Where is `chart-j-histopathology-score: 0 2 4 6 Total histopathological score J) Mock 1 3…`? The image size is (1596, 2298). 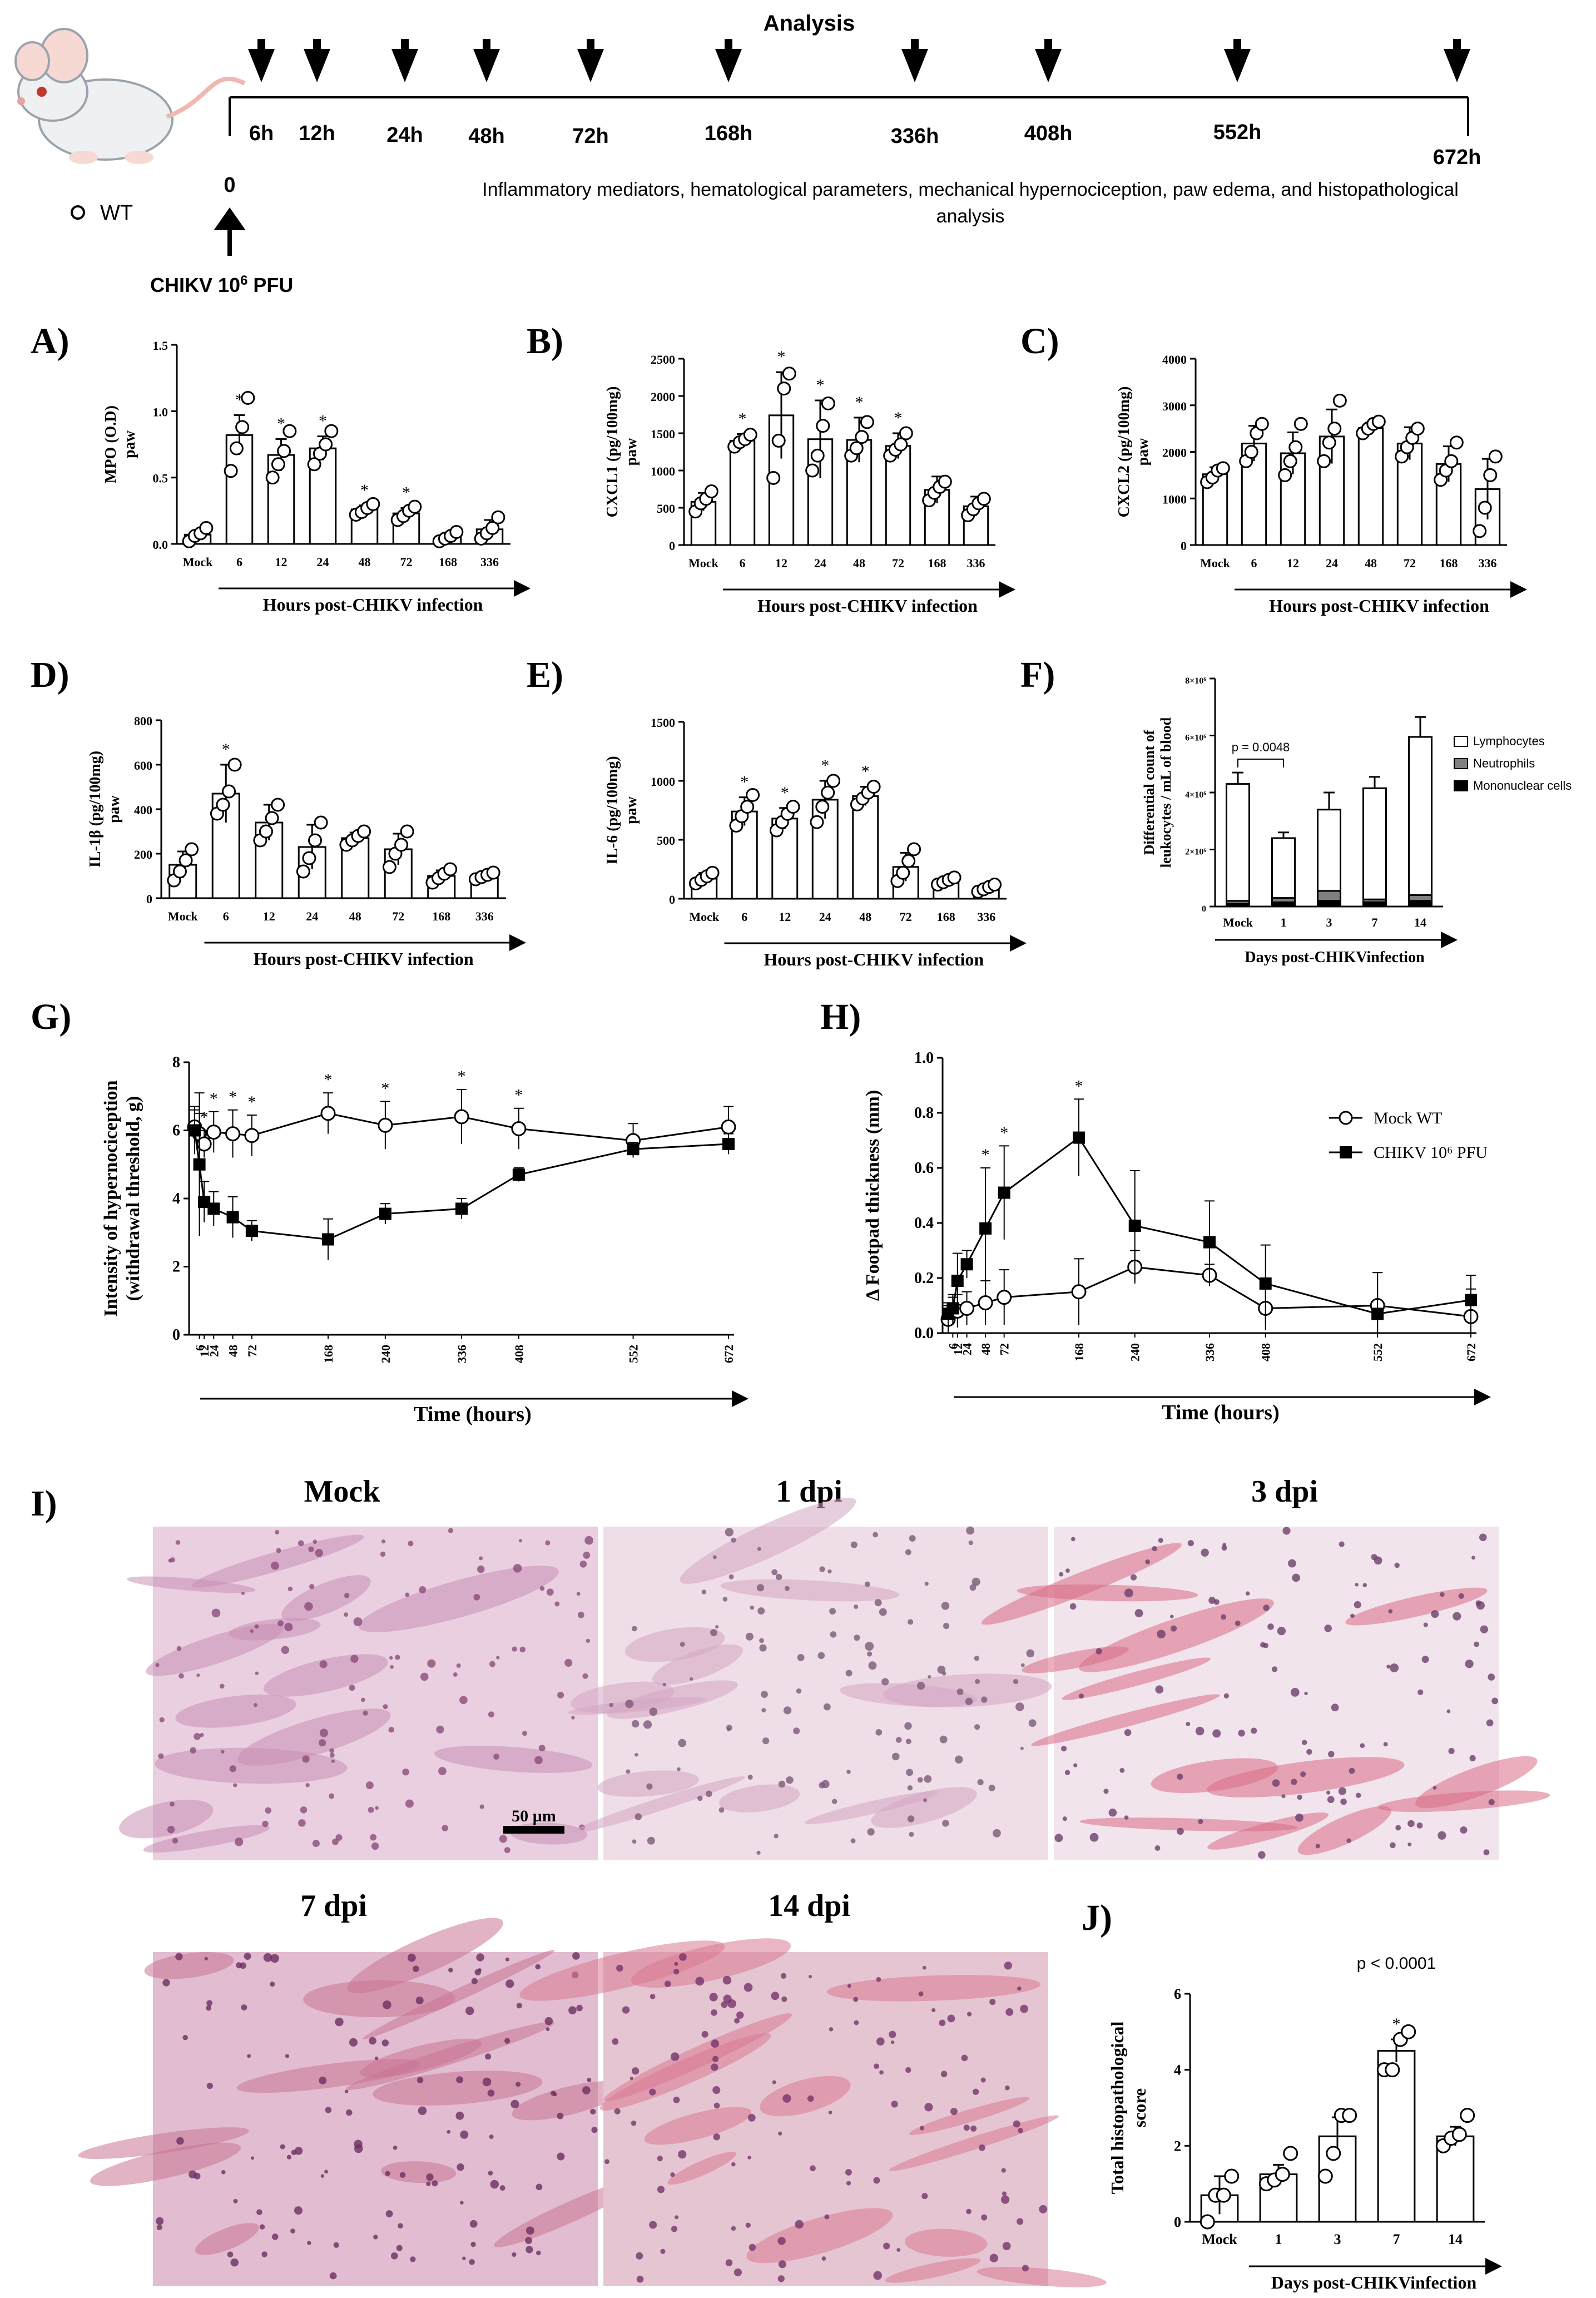
chart-j-histopathology-score: 0 2 4 6 Total histopathological score J) Mock 1 3… is located at coordinates (1292, 2095).